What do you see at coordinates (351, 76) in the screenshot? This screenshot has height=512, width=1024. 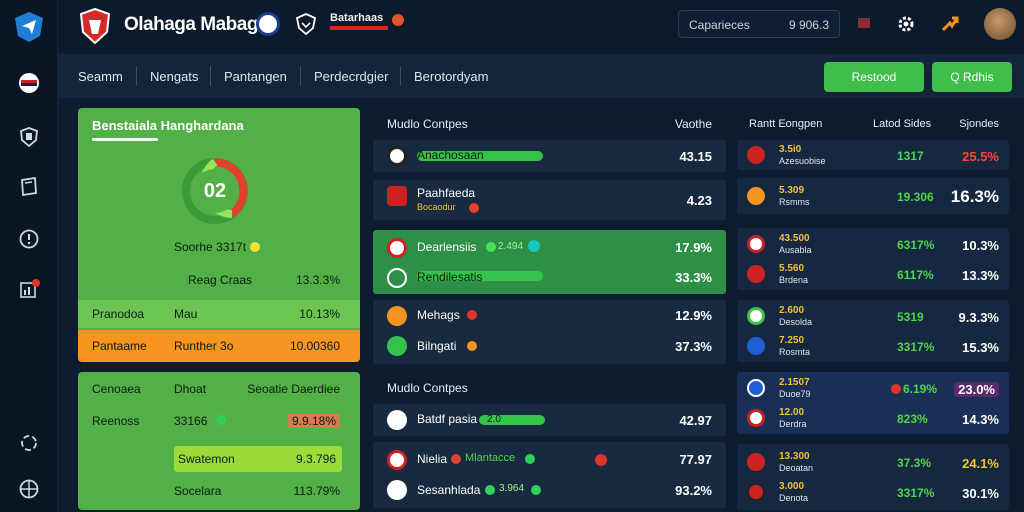 I see `nav-item-3: Perdecrdgier` at bounding box center [351, 76].